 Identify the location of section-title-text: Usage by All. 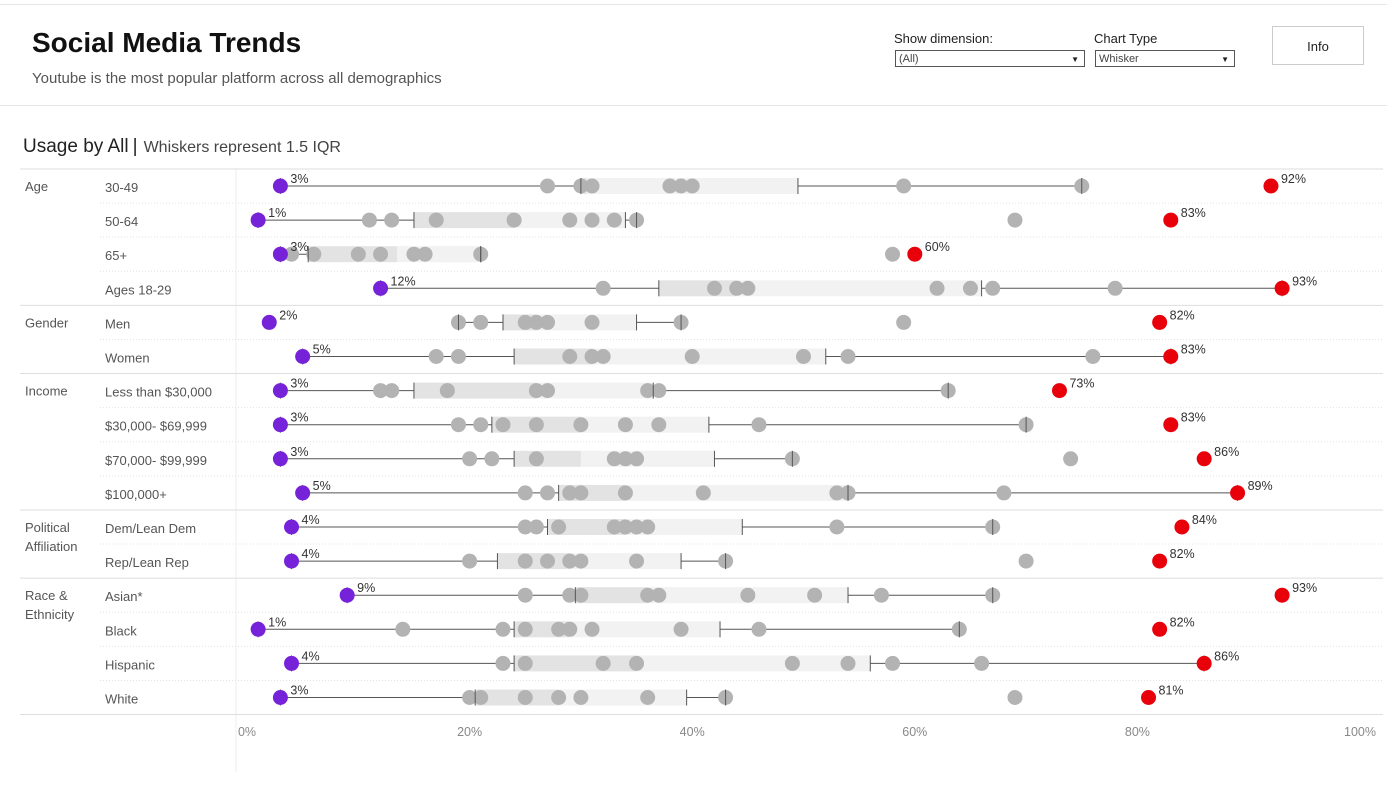
(76, 146).